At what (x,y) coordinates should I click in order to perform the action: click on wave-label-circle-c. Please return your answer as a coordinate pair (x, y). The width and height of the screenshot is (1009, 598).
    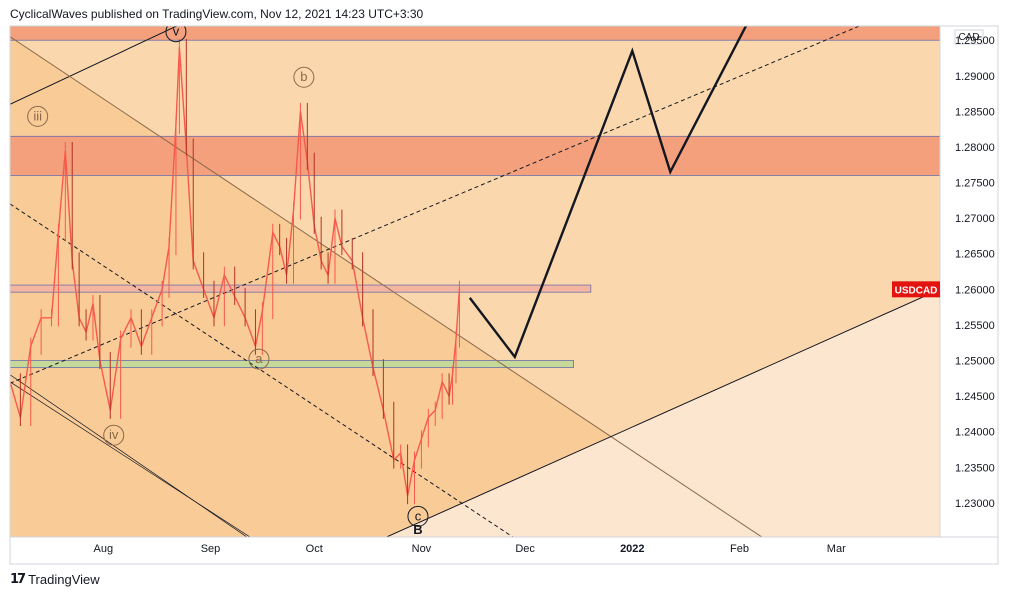
    Looking at the image, I should click on (418, 516).